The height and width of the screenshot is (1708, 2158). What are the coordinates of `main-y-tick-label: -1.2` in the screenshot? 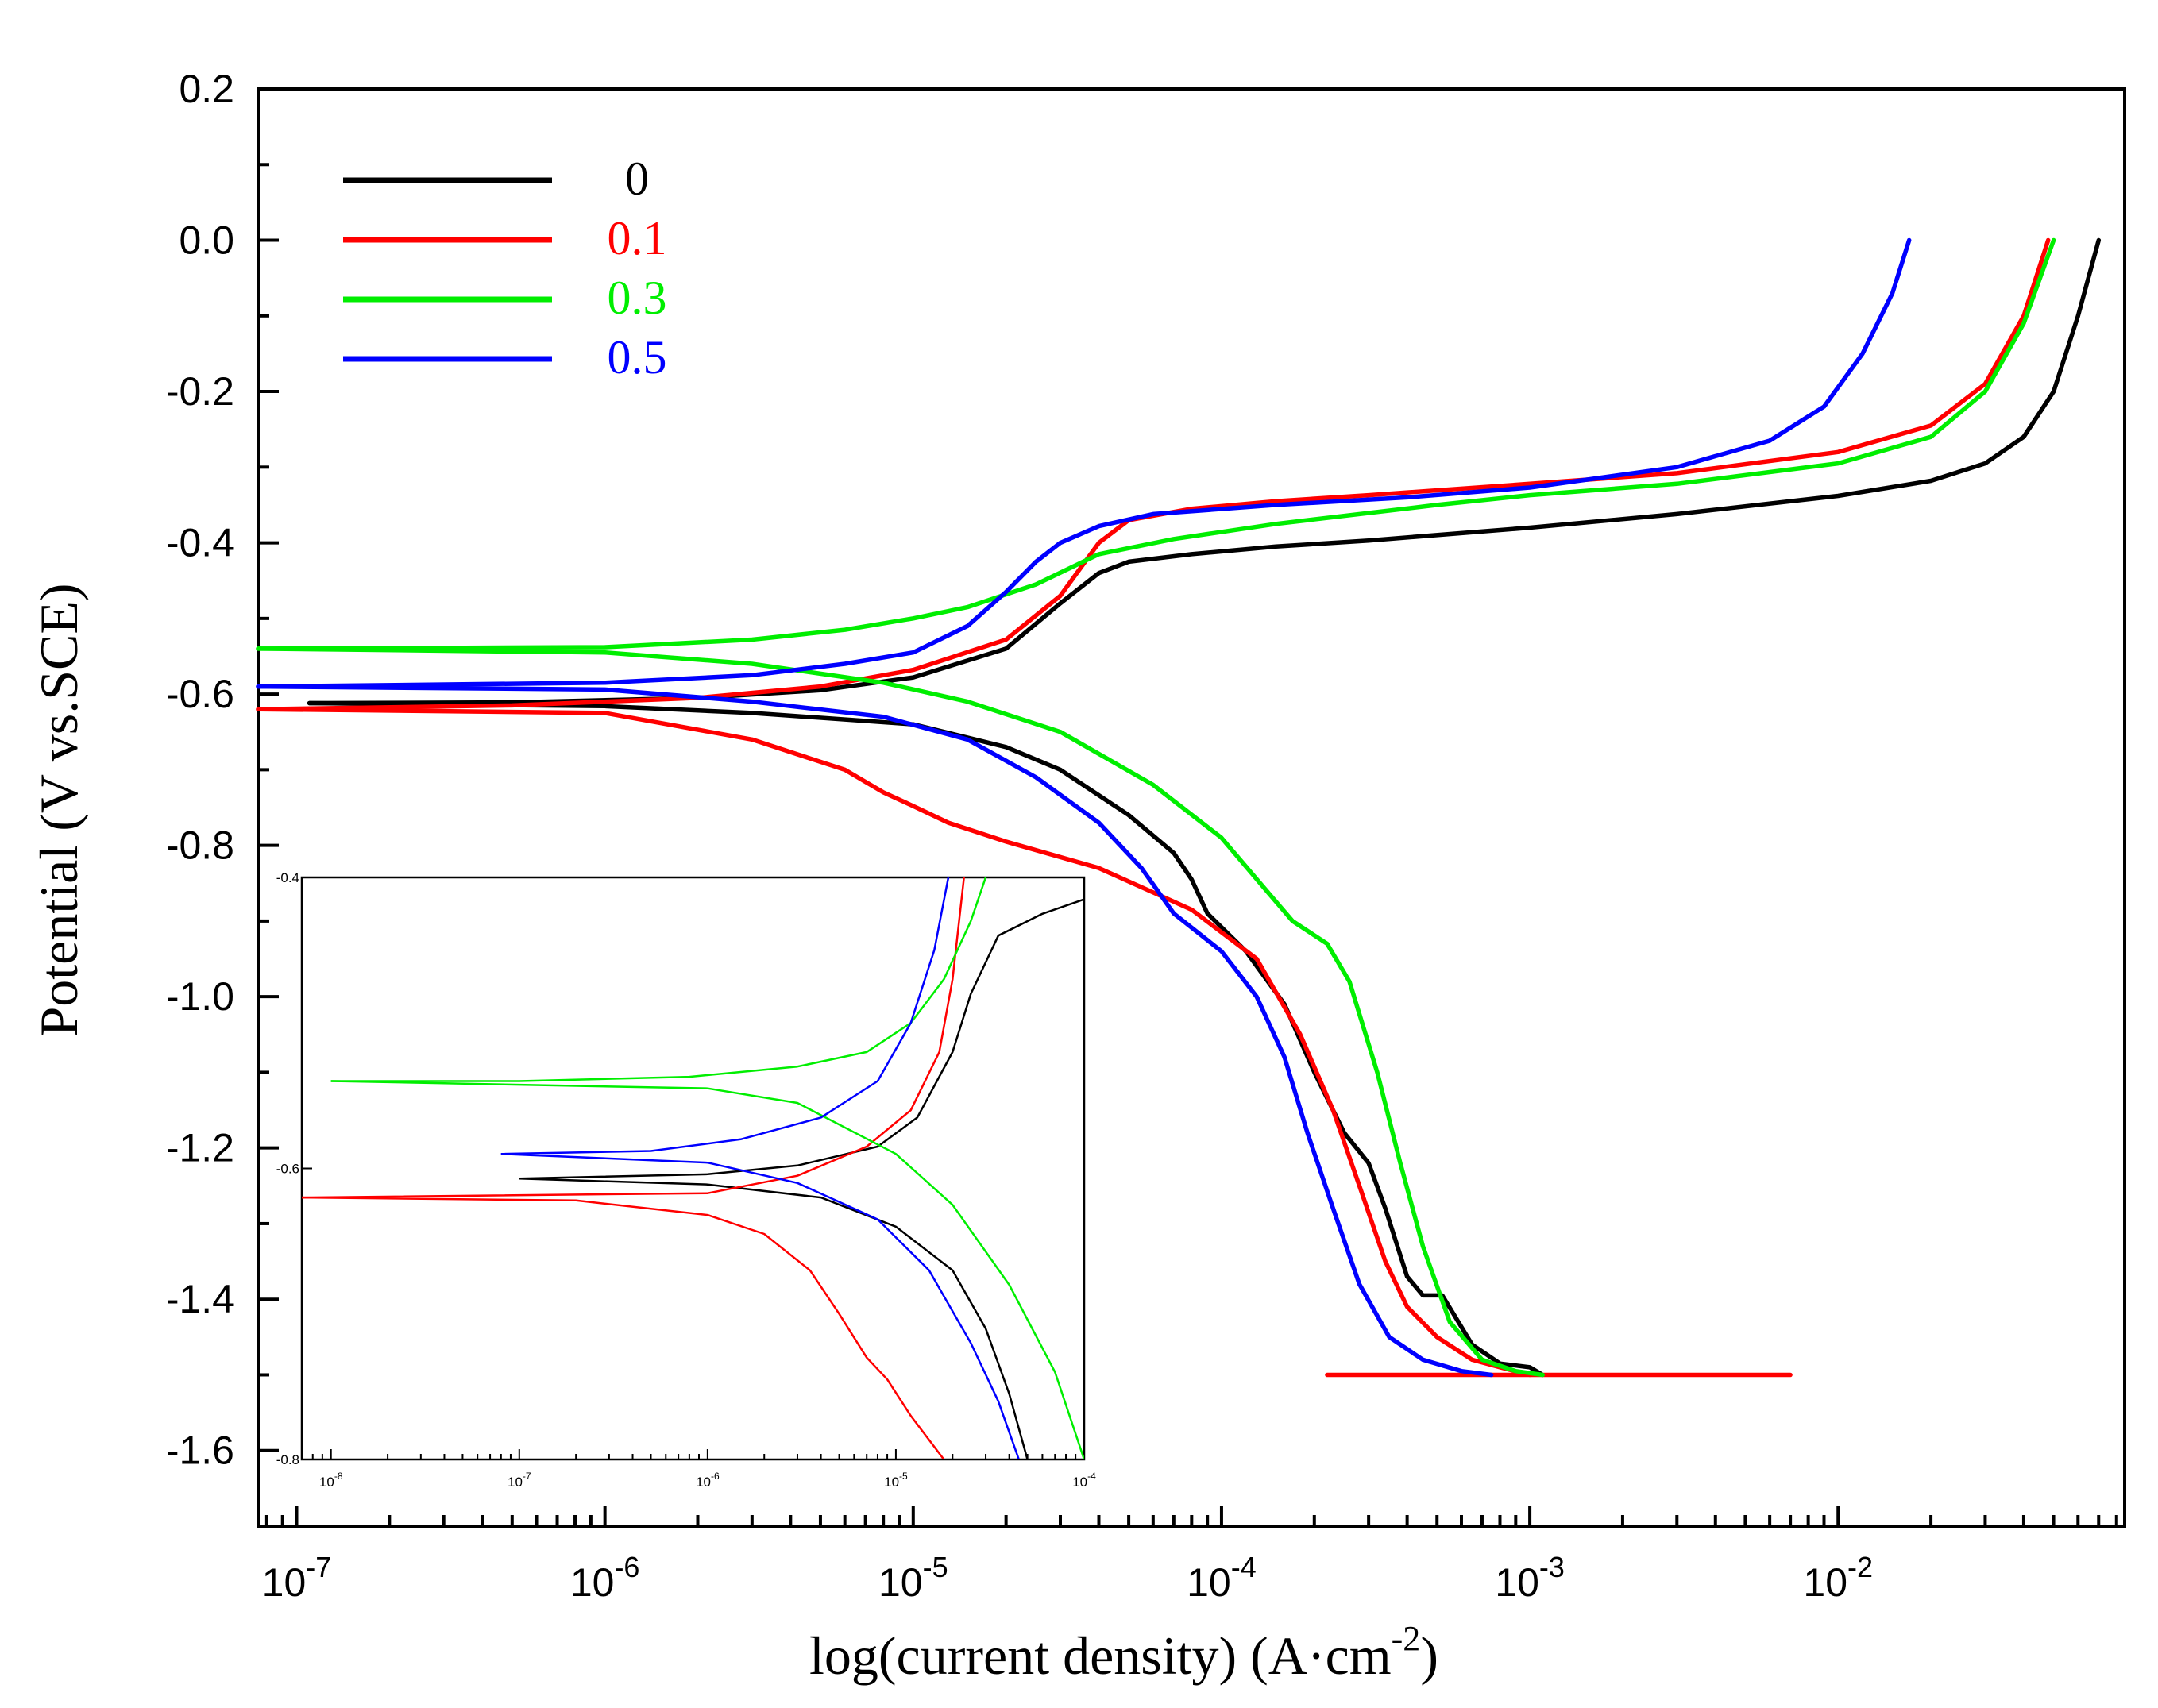 It's located at (200, 1148).